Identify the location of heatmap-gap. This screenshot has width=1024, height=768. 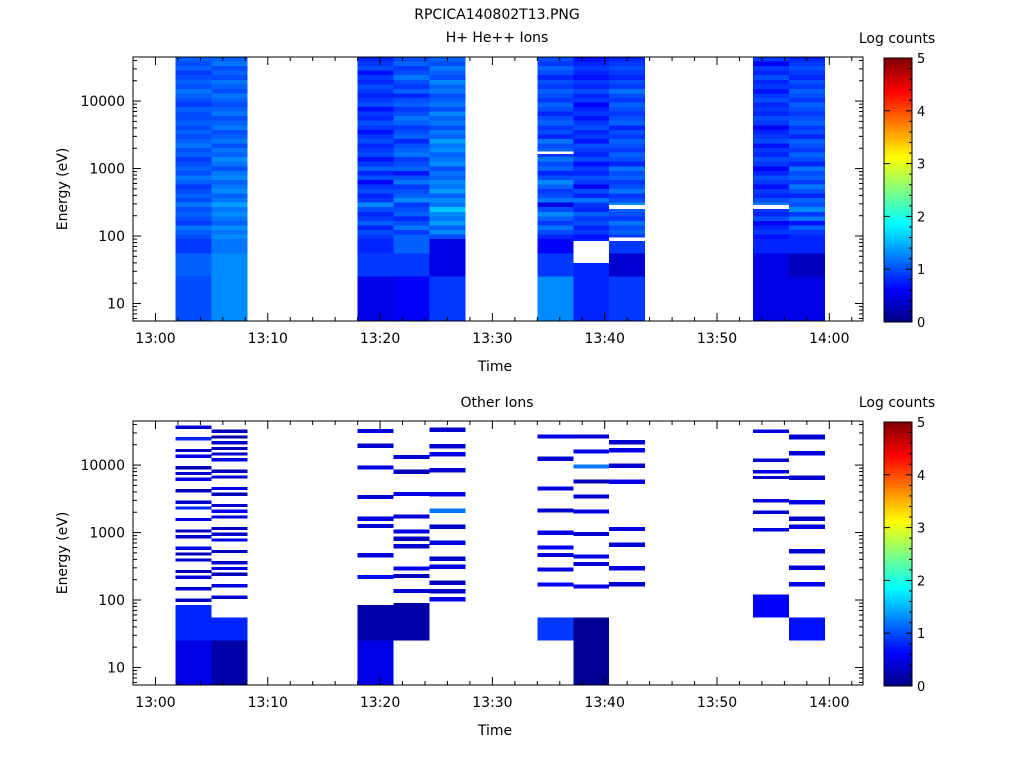
(591, 251).